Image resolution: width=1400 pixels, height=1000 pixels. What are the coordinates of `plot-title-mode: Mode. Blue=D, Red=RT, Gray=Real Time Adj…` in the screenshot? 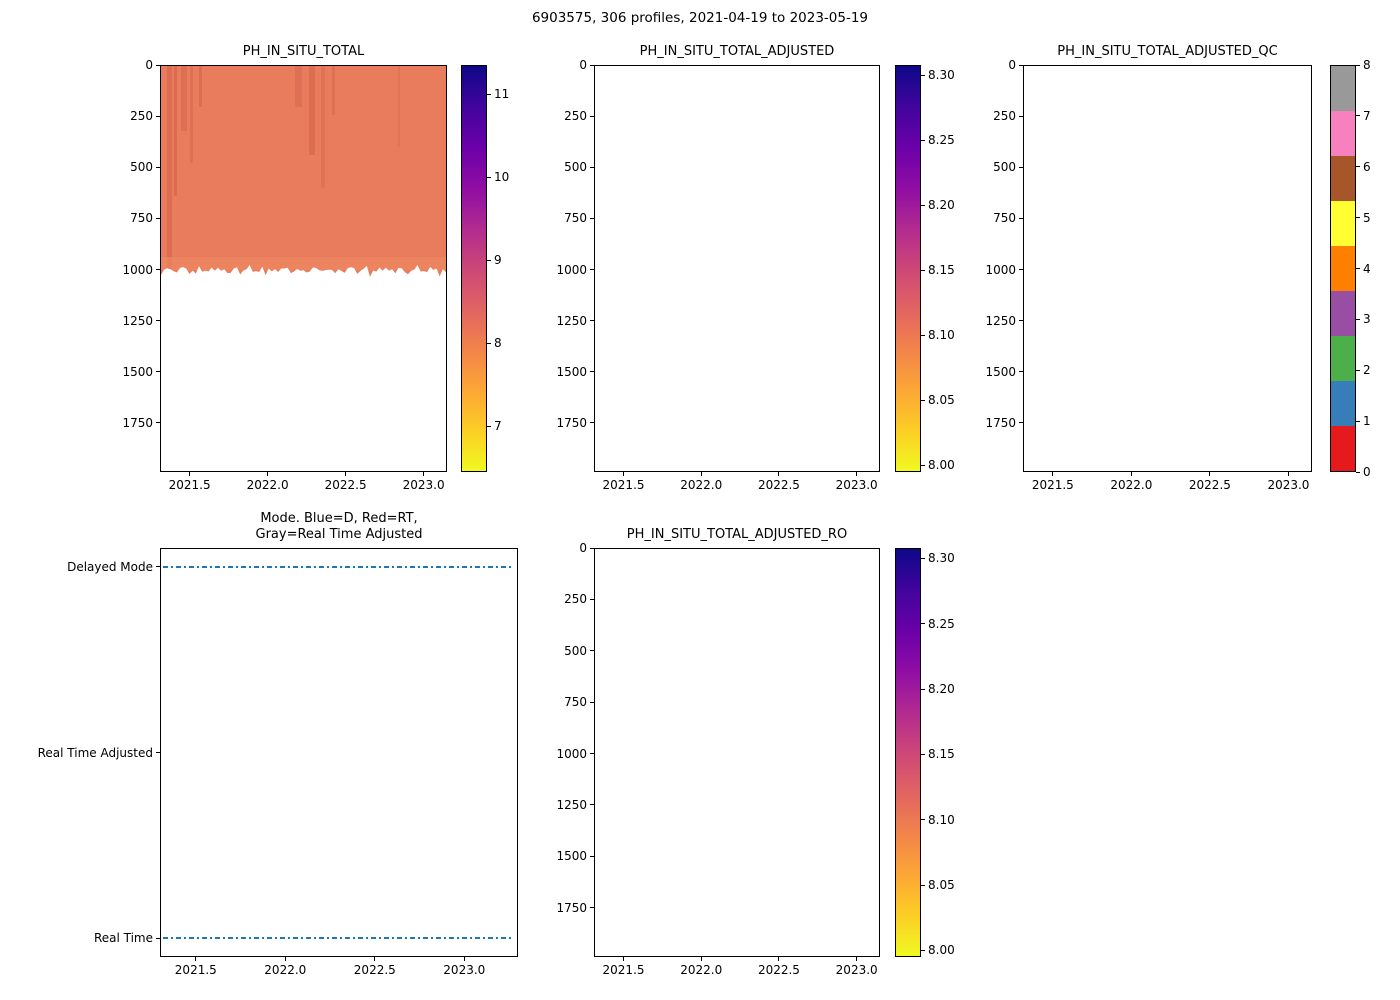 It's located at (339, 526).